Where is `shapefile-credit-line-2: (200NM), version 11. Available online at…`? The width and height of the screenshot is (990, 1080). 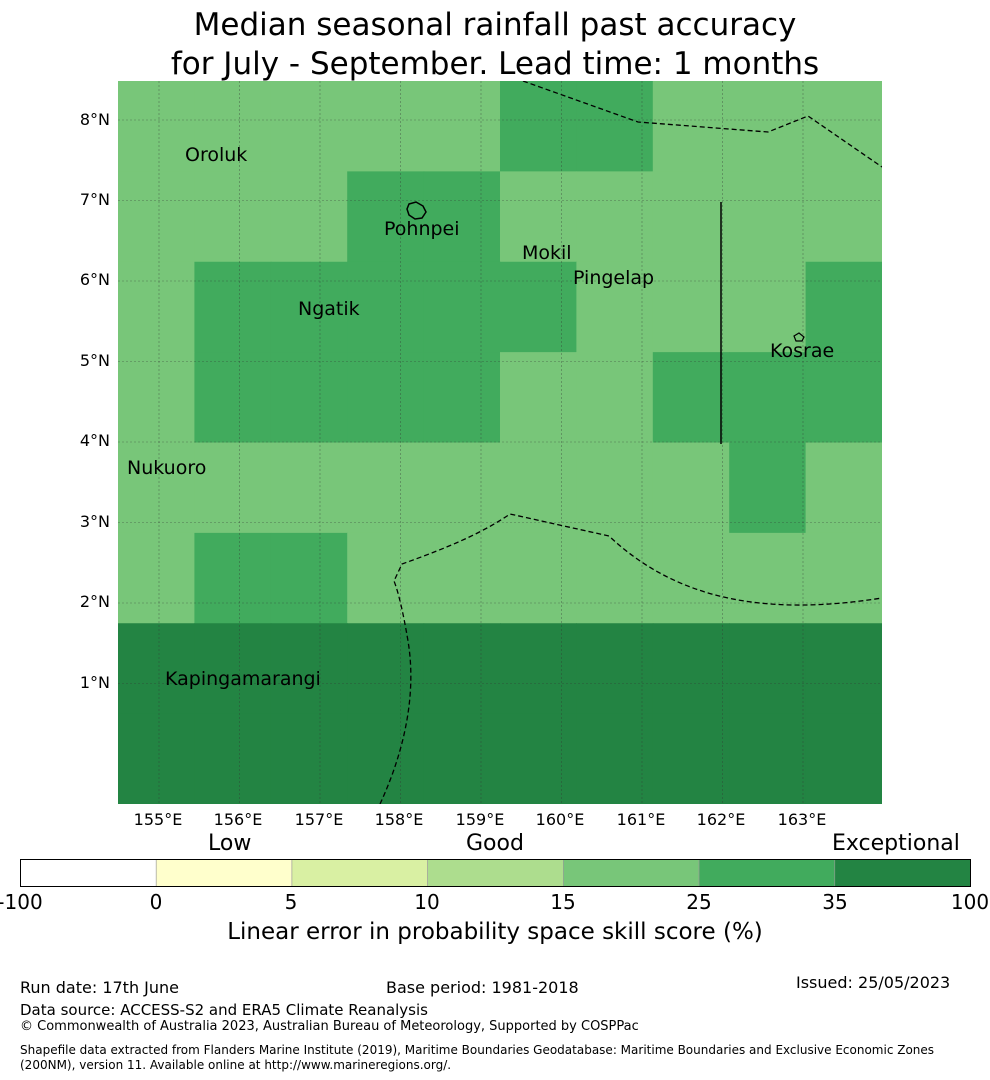
shapefile-credit-line-2: (200NM), version 11. Available online at… is located at coordinates (236, 1065).